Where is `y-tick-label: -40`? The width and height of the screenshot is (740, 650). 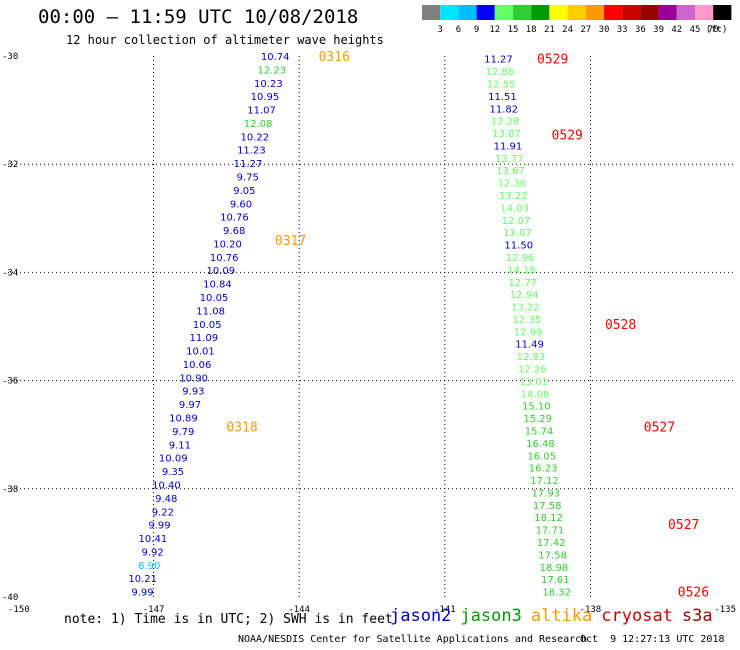 y-tick-label: -40 is located at coordinates (10, 598).